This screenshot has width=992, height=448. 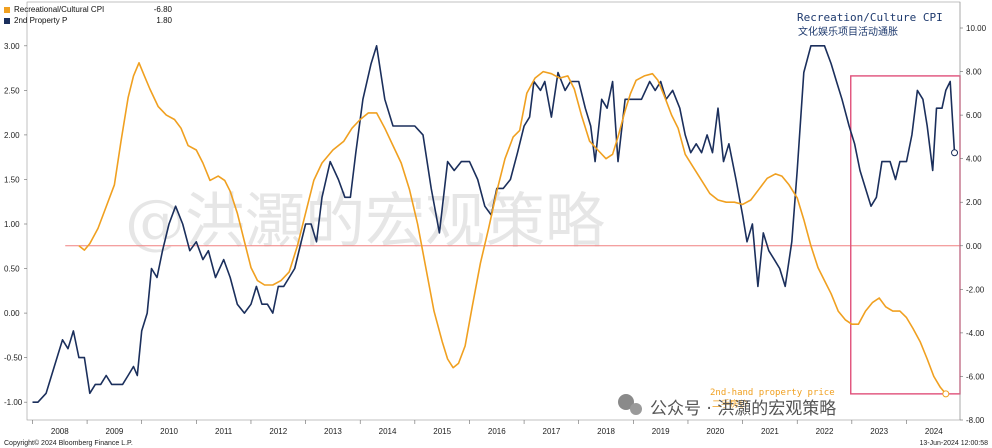 I want to click on left-tick-label: 2.00, so click(x=12, y=135).